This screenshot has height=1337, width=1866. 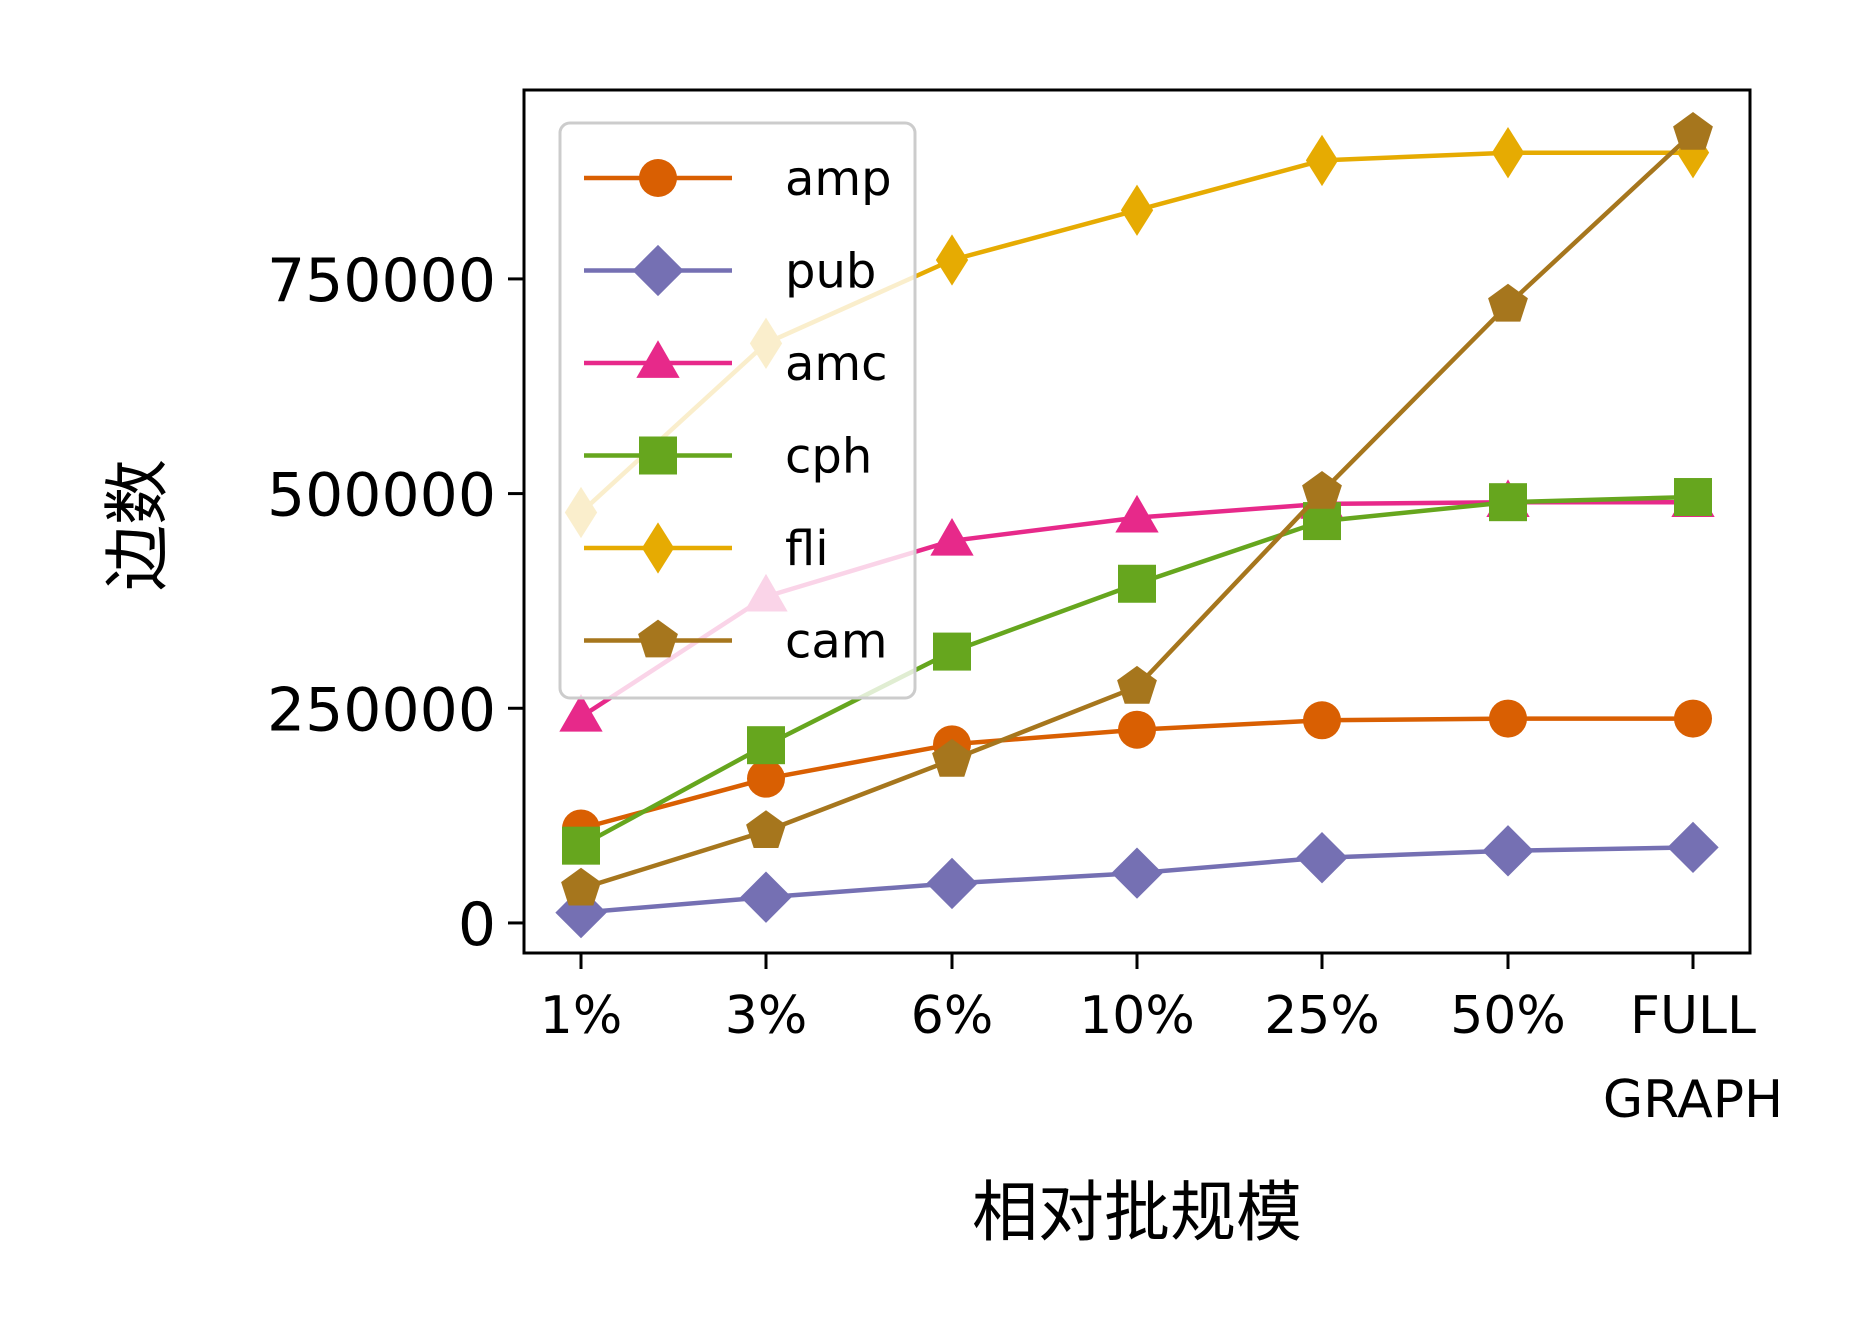 I want to click on legend-label: fli, so click(x=807, y=549).